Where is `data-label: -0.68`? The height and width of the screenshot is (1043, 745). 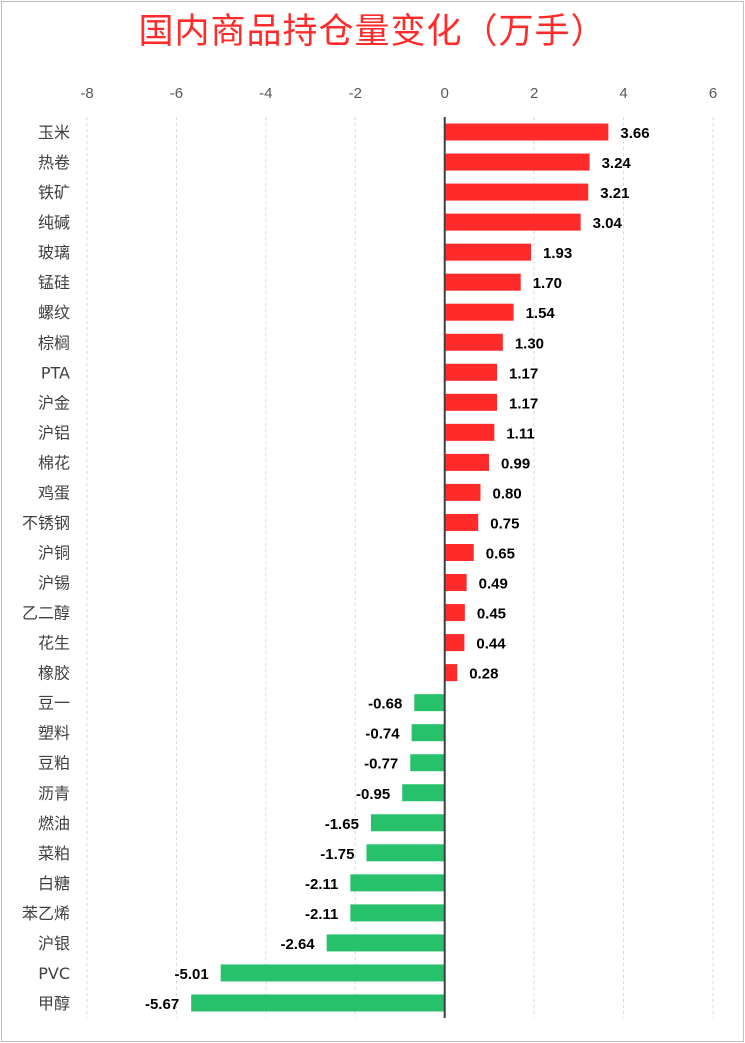
data-label: -0.68 is located at coordinates (385, 704).